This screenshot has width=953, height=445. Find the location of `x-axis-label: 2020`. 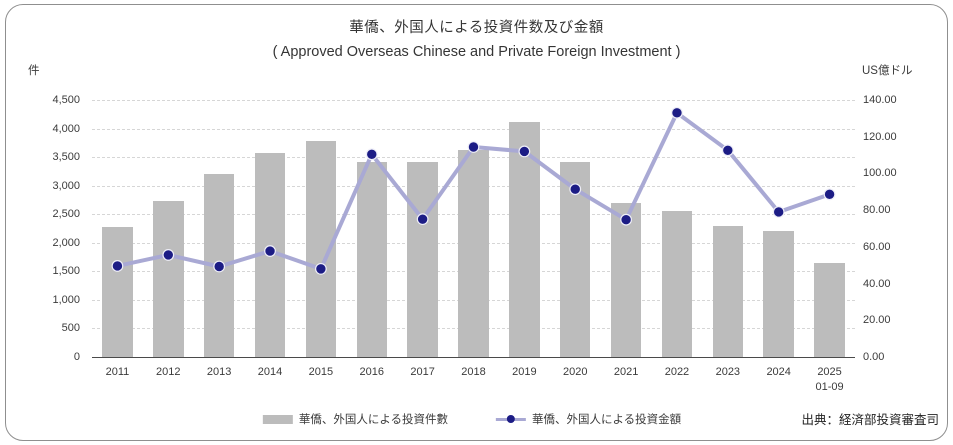

x-axis-label: 2020 is located at coordinates (575, 372).